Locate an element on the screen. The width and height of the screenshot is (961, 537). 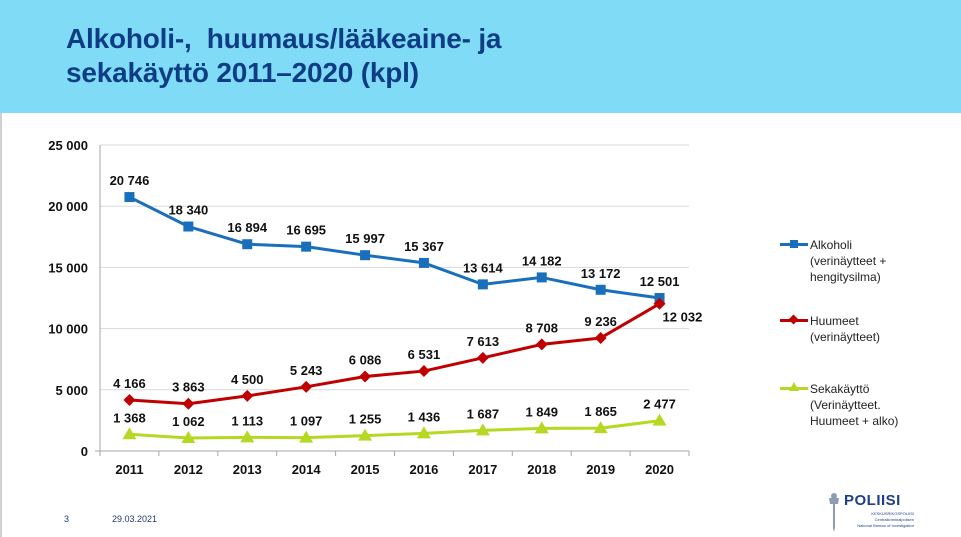
huumeet-data-label: 7 613 is located at coordinates (483, 341).